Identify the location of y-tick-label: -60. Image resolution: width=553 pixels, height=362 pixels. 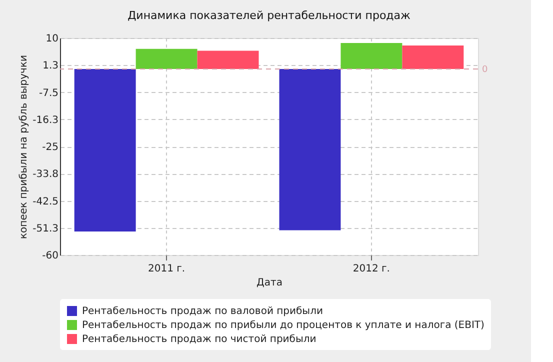
(50, 256).